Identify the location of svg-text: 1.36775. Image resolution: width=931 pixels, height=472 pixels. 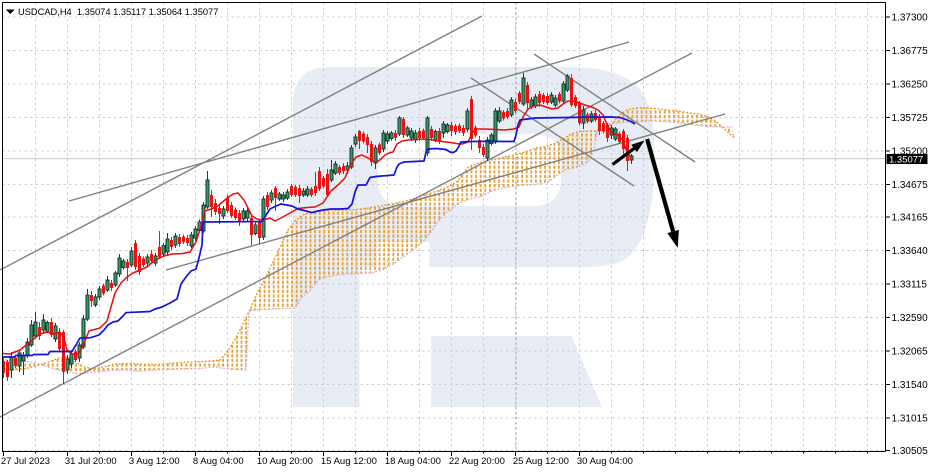
(910, 51).